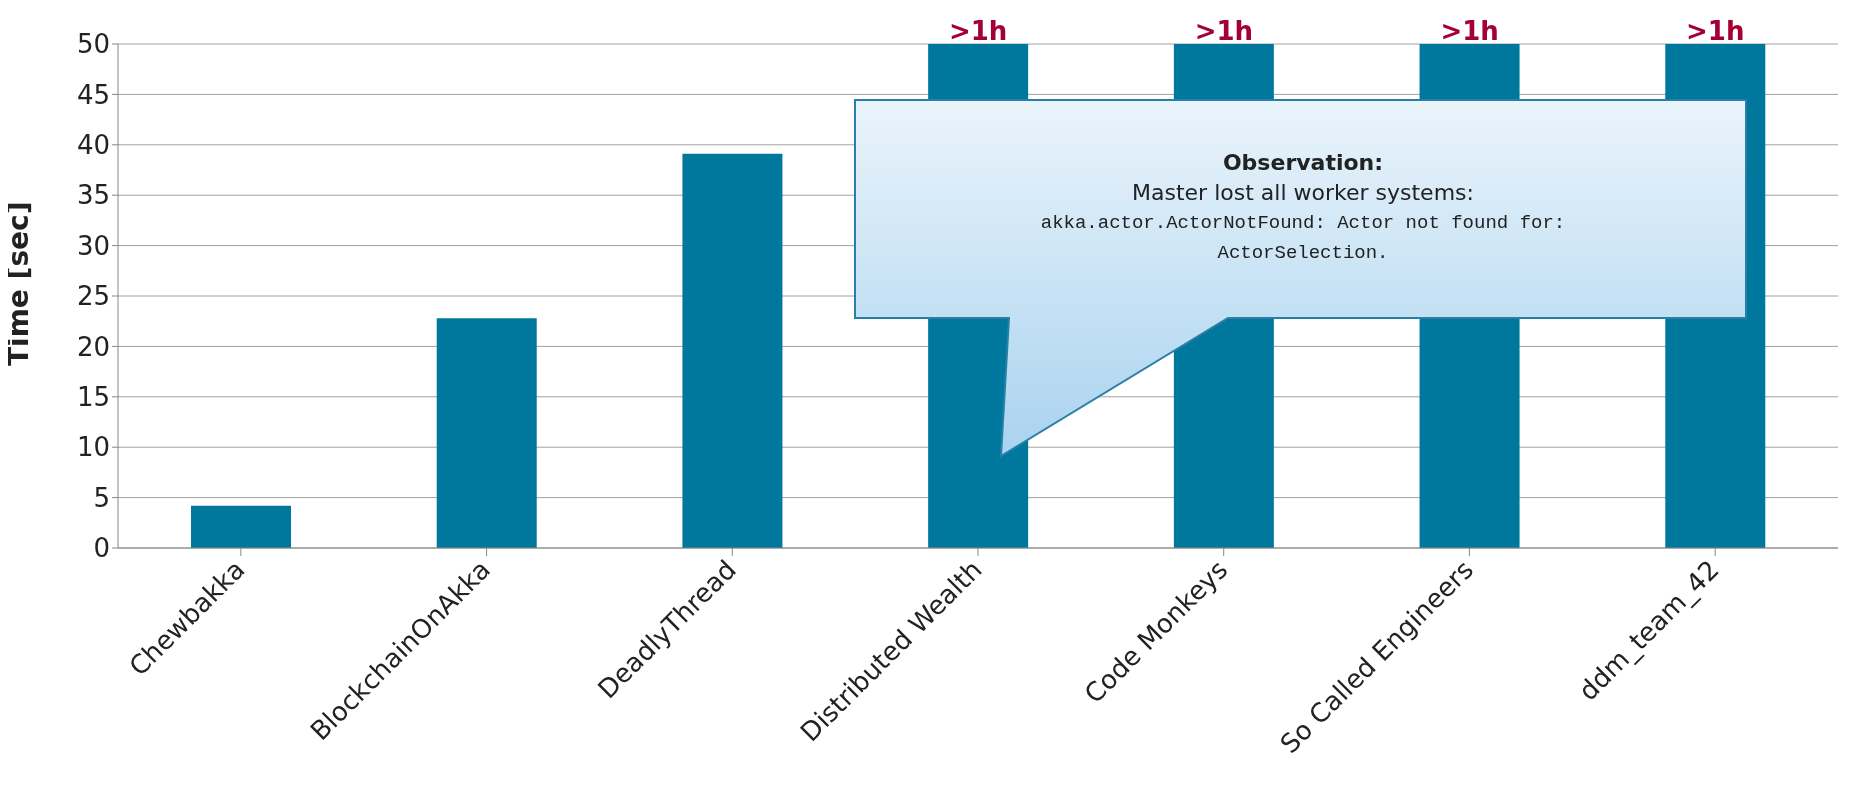 The width and height of the screenshot is (1858, 809). Describe the element at coordinates (93, 245) in the screenshot. I see `y-tick-label: 30` at that location.